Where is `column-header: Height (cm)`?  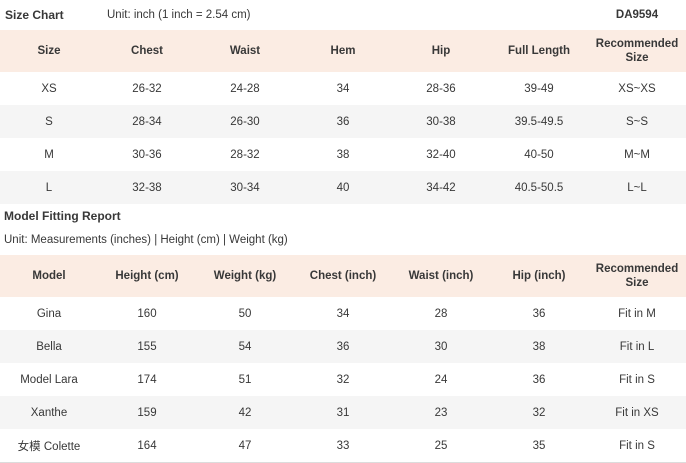
column-header: Height (cm) is located at coordinates (147, 275).